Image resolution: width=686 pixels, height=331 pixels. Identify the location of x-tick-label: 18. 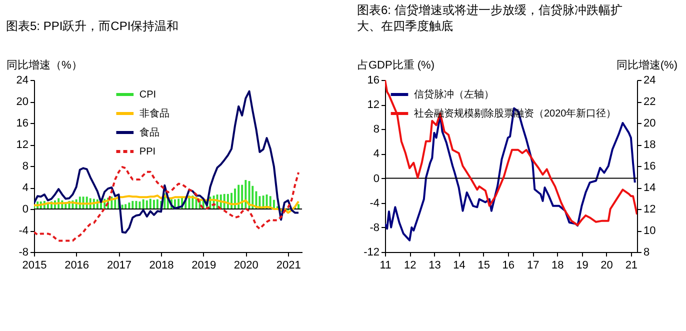
(558, 266).